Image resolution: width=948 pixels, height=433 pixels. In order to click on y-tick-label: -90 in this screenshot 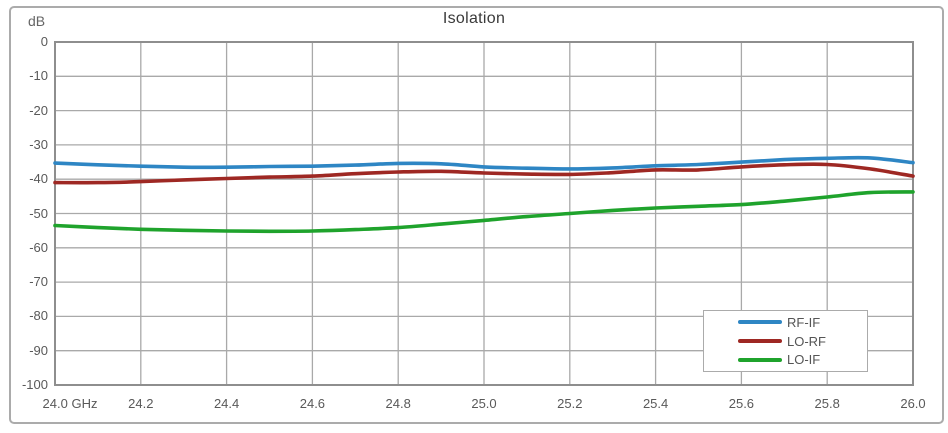, I will do `click(38, 350)`.